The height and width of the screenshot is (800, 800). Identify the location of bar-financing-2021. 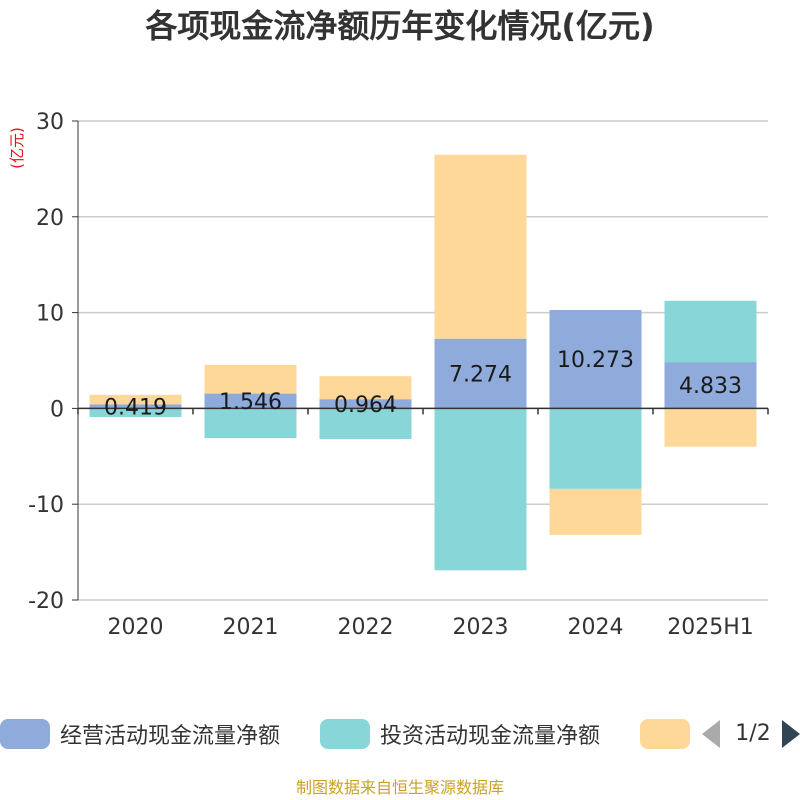
(250, 379).